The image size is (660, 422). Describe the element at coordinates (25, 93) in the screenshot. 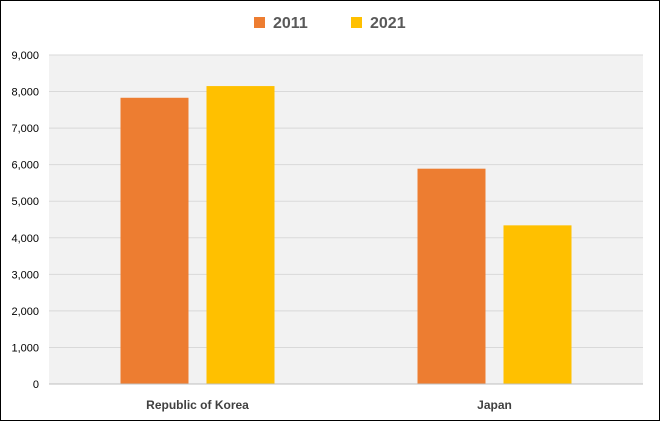

I see `y-tick-label: 8,000` at that location.